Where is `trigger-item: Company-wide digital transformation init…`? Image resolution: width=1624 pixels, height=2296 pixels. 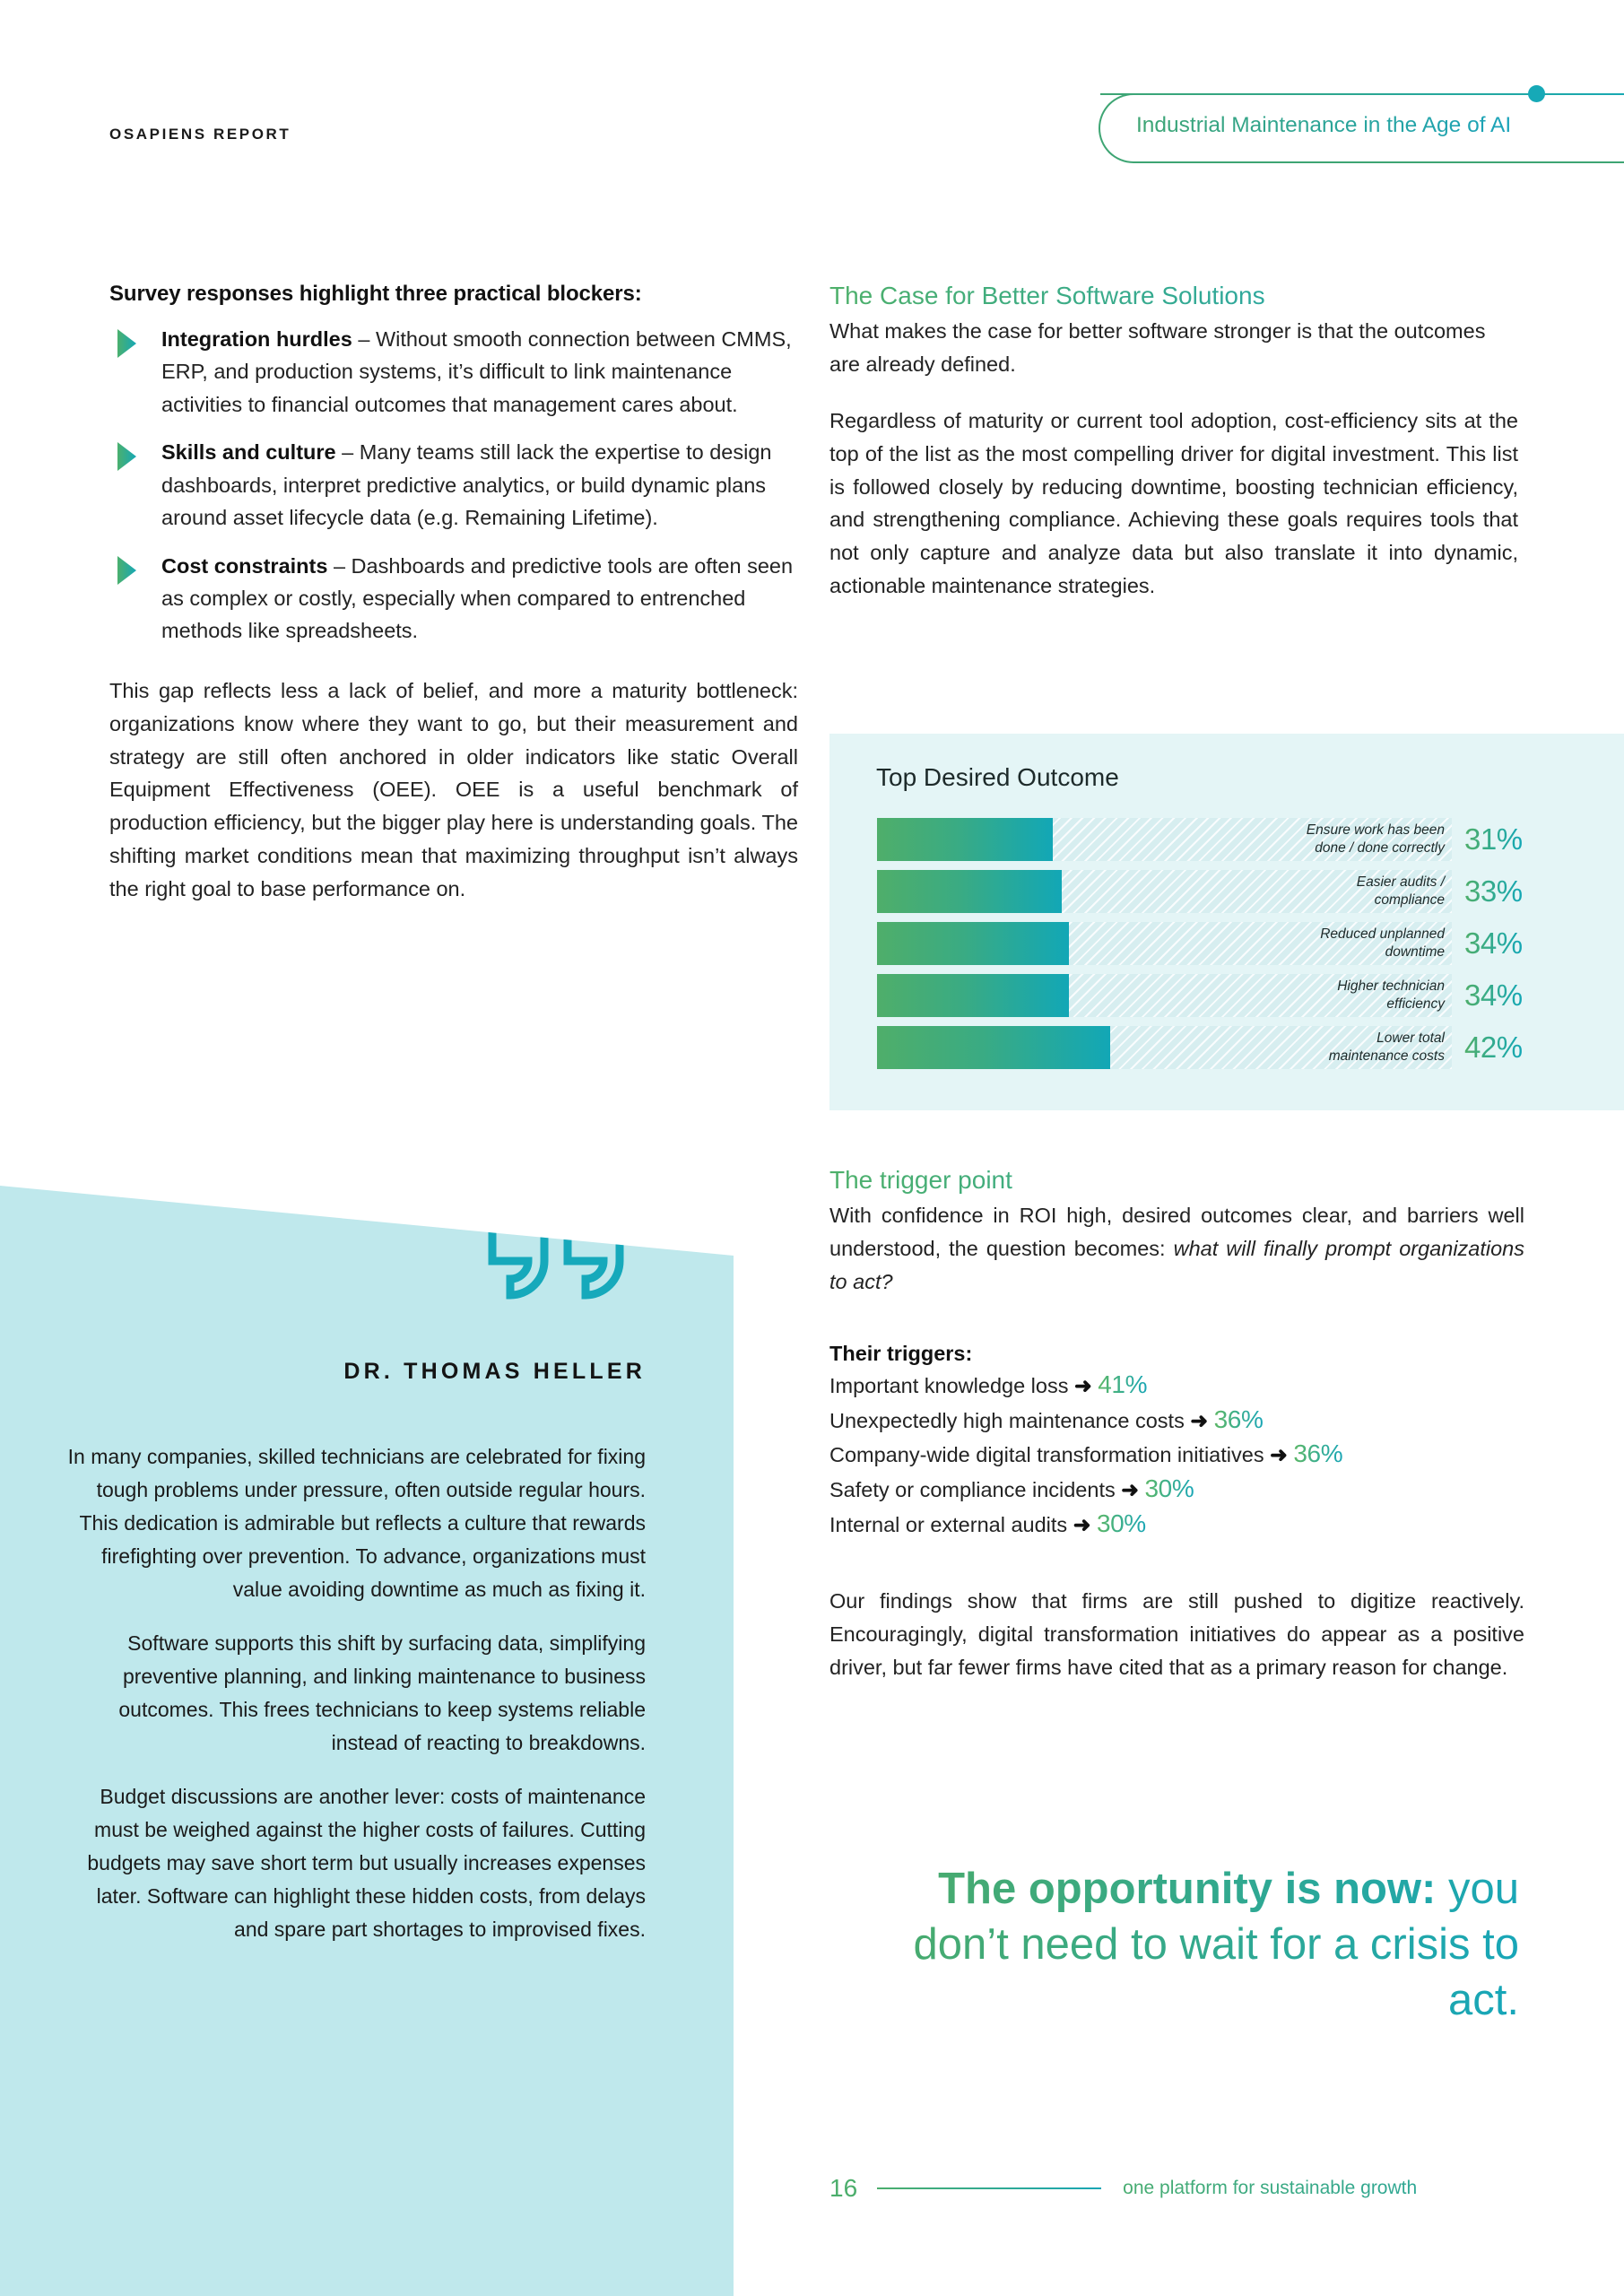
trigger-item: Company-wide digital transformation init… is located at coordinates (1176, 1454).